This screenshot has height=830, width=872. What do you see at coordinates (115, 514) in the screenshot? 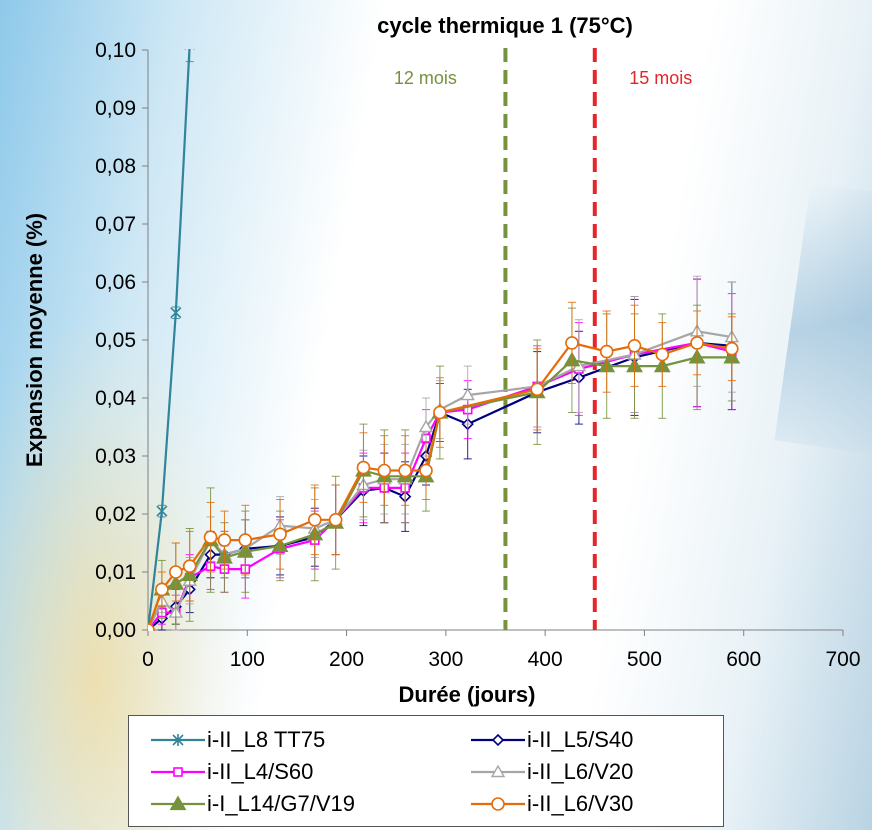
I see `y-tick-label: 0,02` at bounding box center [115, 514].